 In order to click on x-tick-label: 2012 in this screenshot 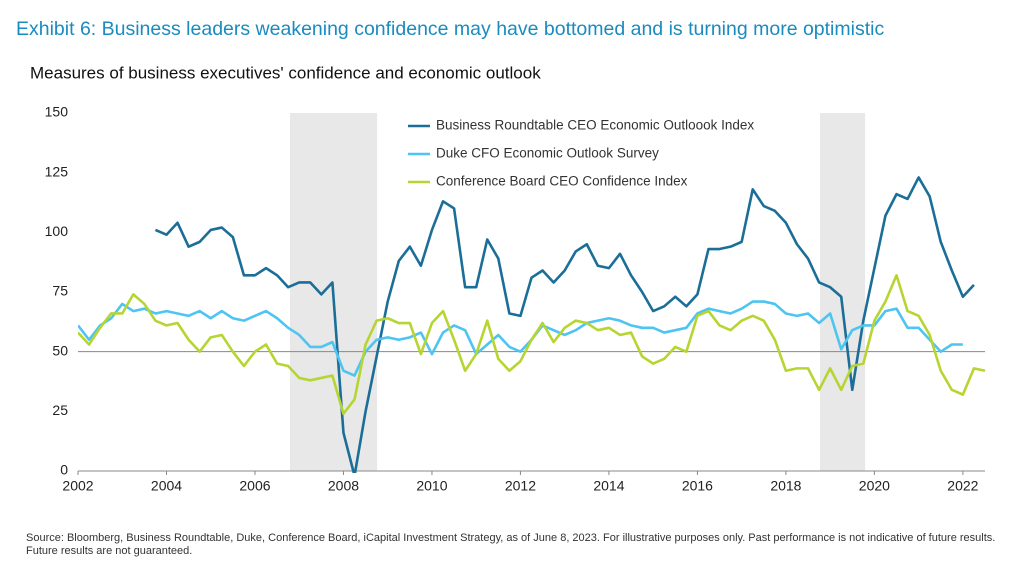, I will do `click(520, 486)`.